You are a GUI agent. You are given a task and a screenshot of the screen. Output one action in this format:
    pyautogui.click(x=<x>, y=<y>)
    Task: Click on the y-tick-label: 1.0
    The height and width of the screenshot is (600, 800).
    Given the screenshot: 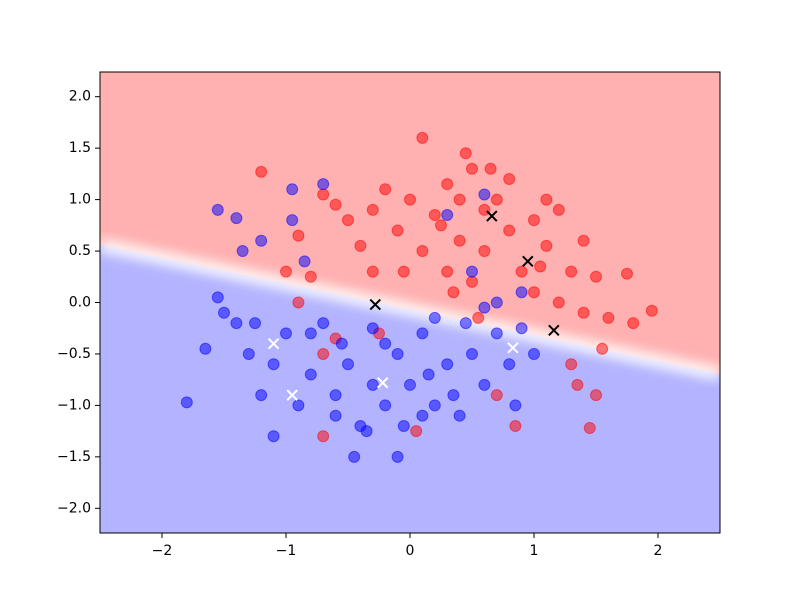 What is the action you would take?
    pyautogui.click(x=80, y=200)
    